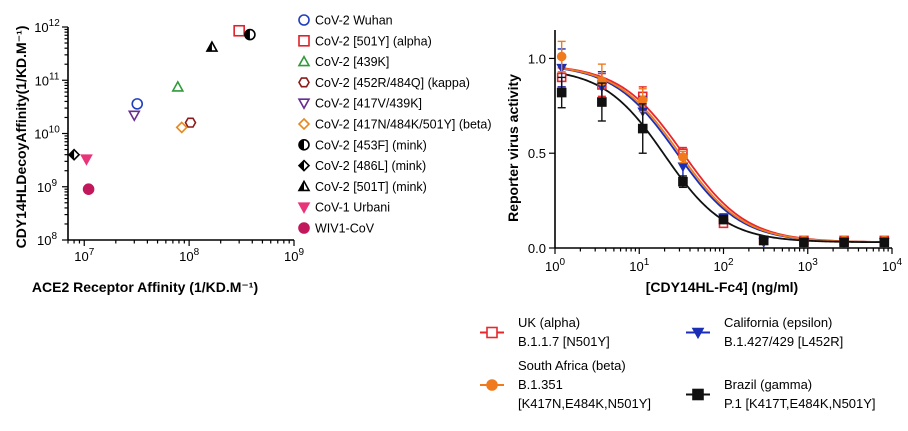 Image resolution: width=908 pixels, height=431 pixels. What do you see at coordinates (639, 265) in the screenshot?
I see `right-x-tick-label: 10¹` at bounding box center [639, 265].